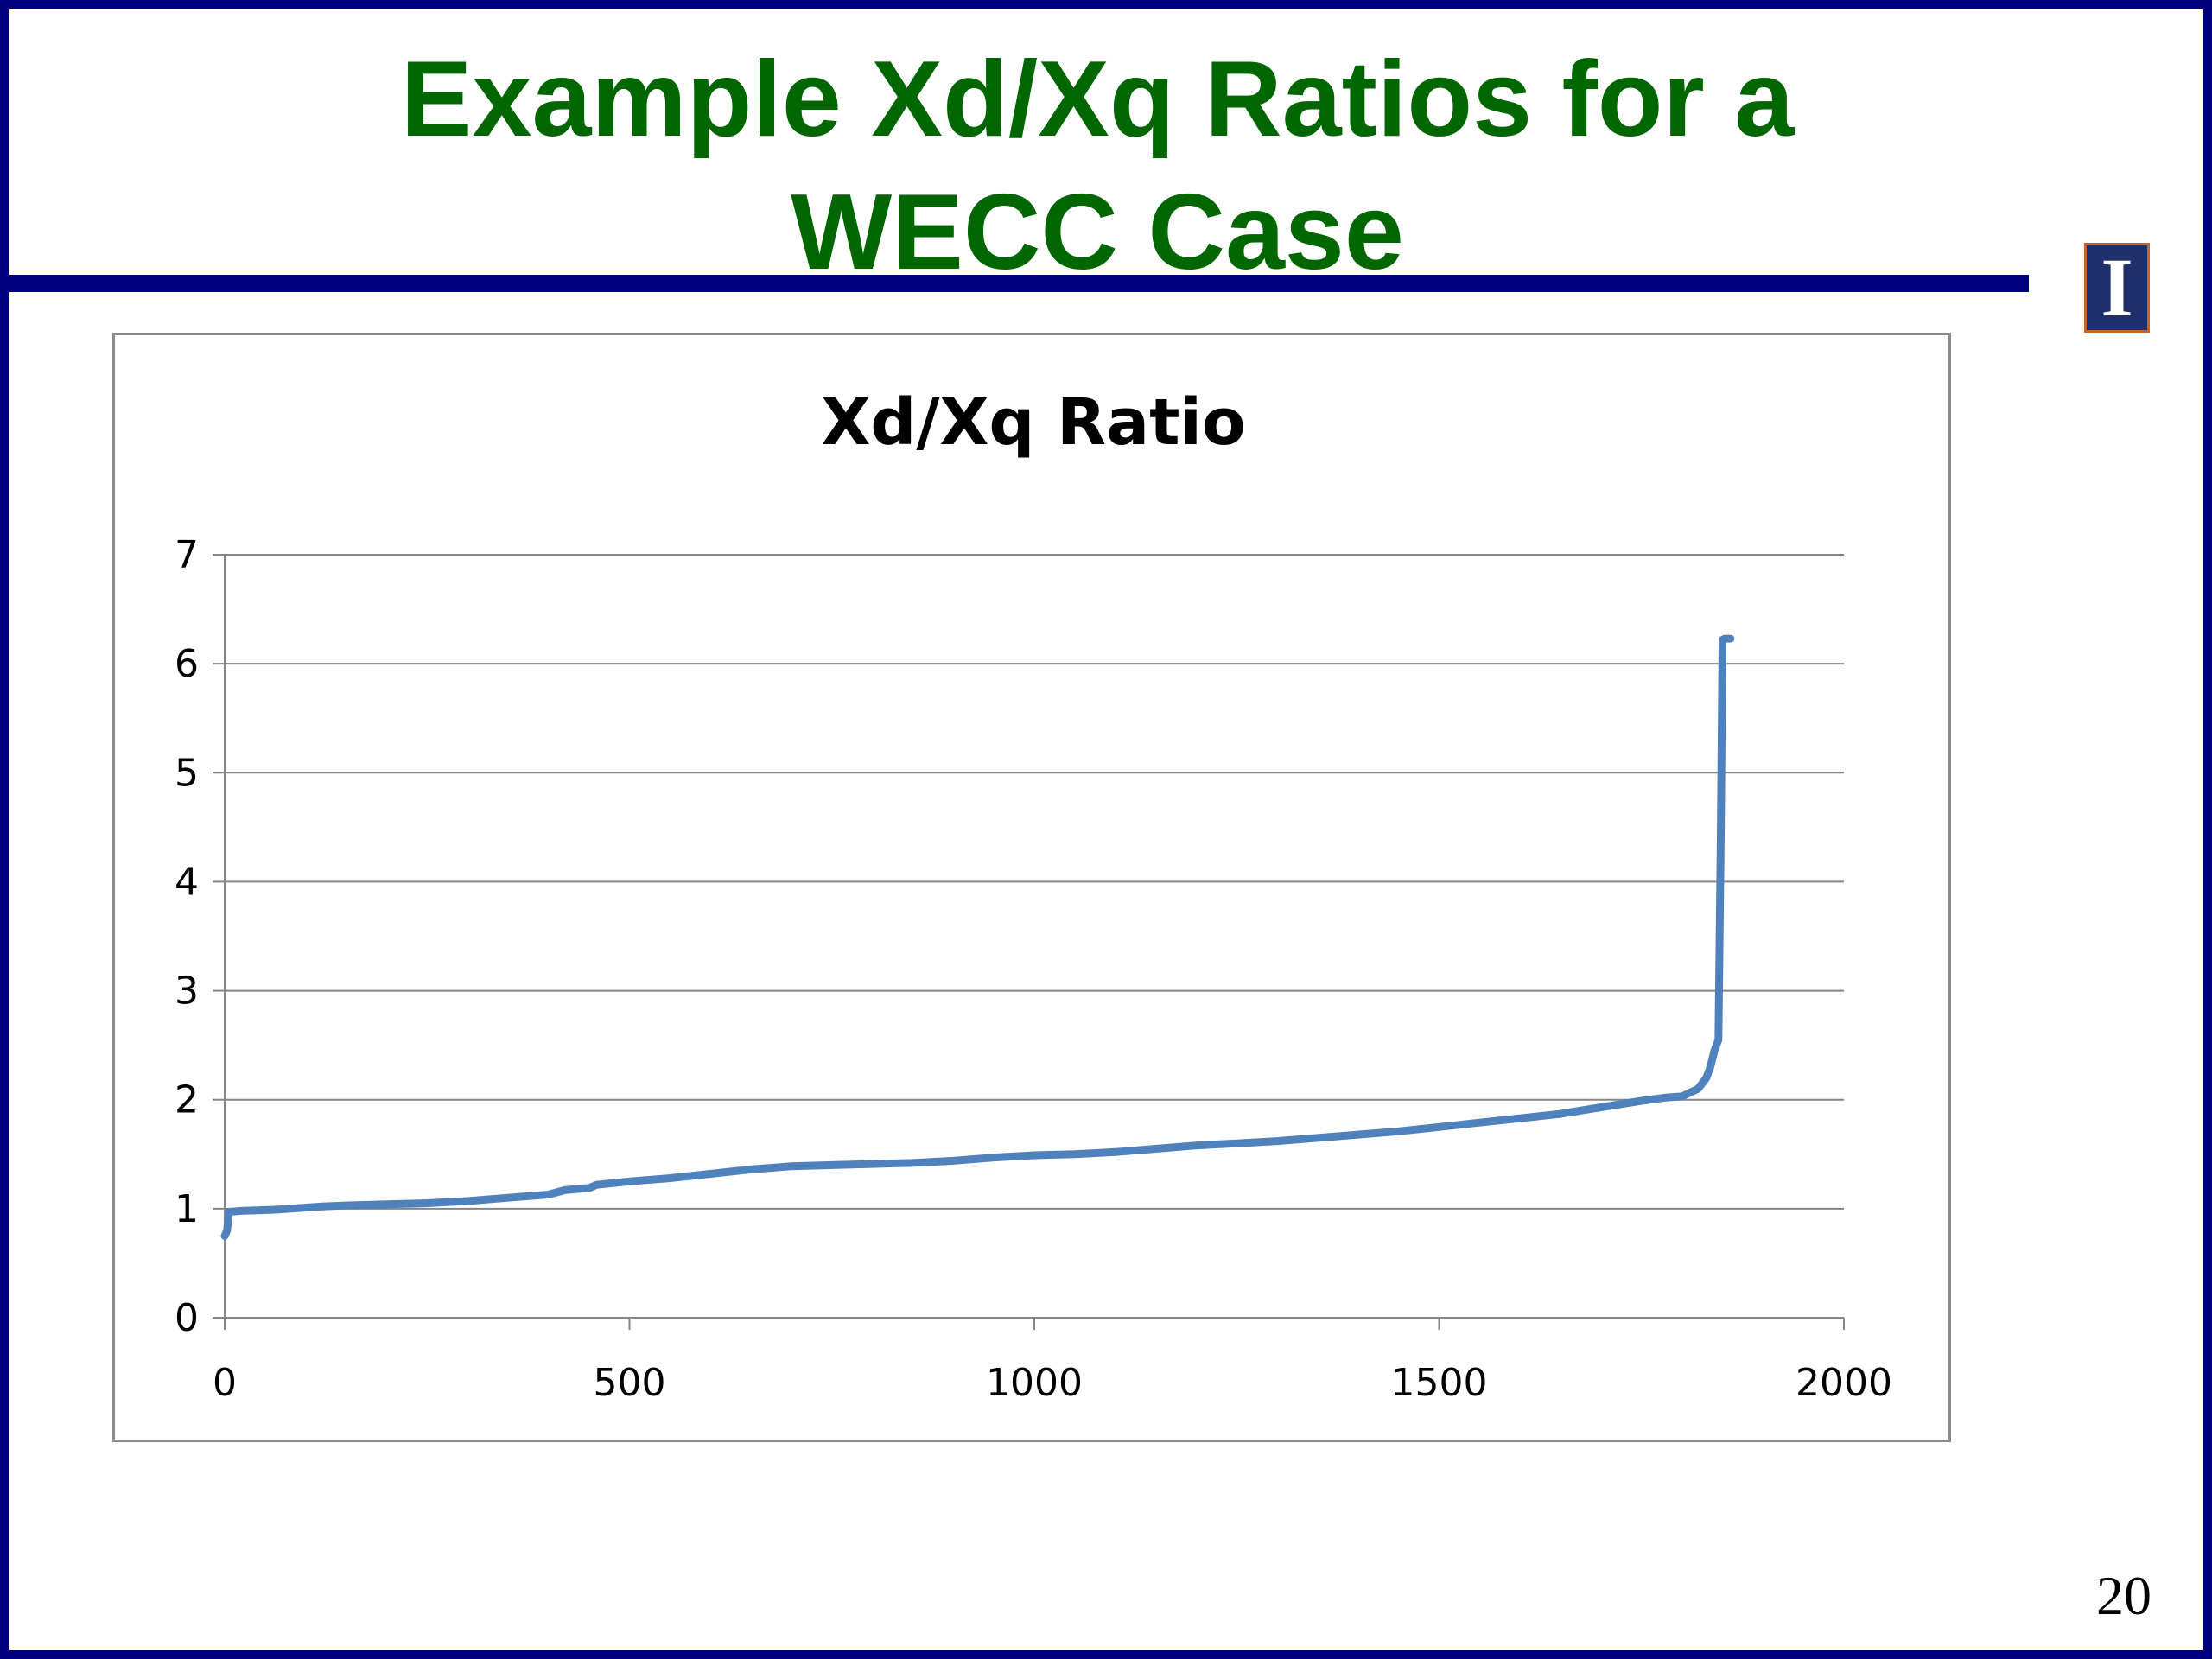 This screenshot has width=2212, height=1659. What do you see at coordinates (187, 555) in the screenshot?
I see `y-tick-label: 7` at bounding box center [187, 555].